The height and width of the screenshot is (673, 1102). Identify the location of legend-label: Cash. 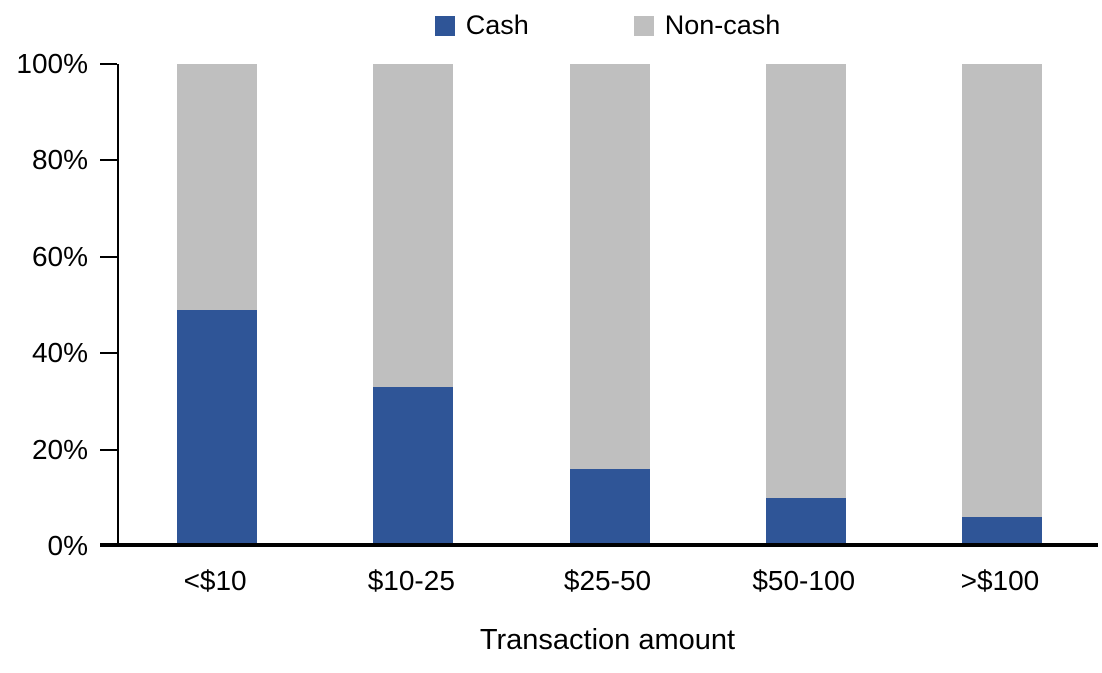
(497, 25).